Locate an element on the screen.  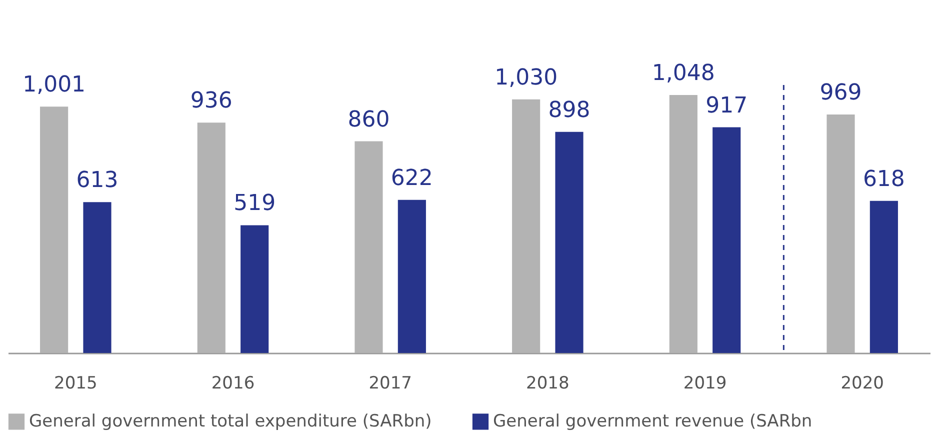
data-label: 898 is located at coordinates (569, 110).